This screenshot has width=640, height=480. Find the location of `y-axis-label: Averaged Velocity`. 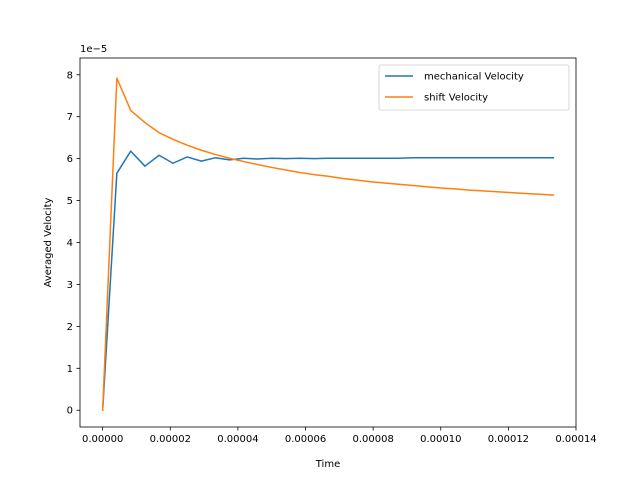

y-axis-label: Averaged Velocity is located at coordinates (48, 243).